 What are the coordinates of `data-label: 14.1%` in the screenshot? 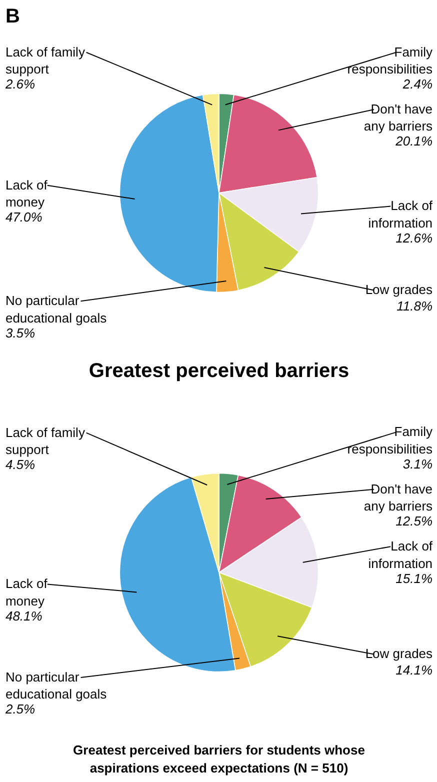 It's located at (414, 670).